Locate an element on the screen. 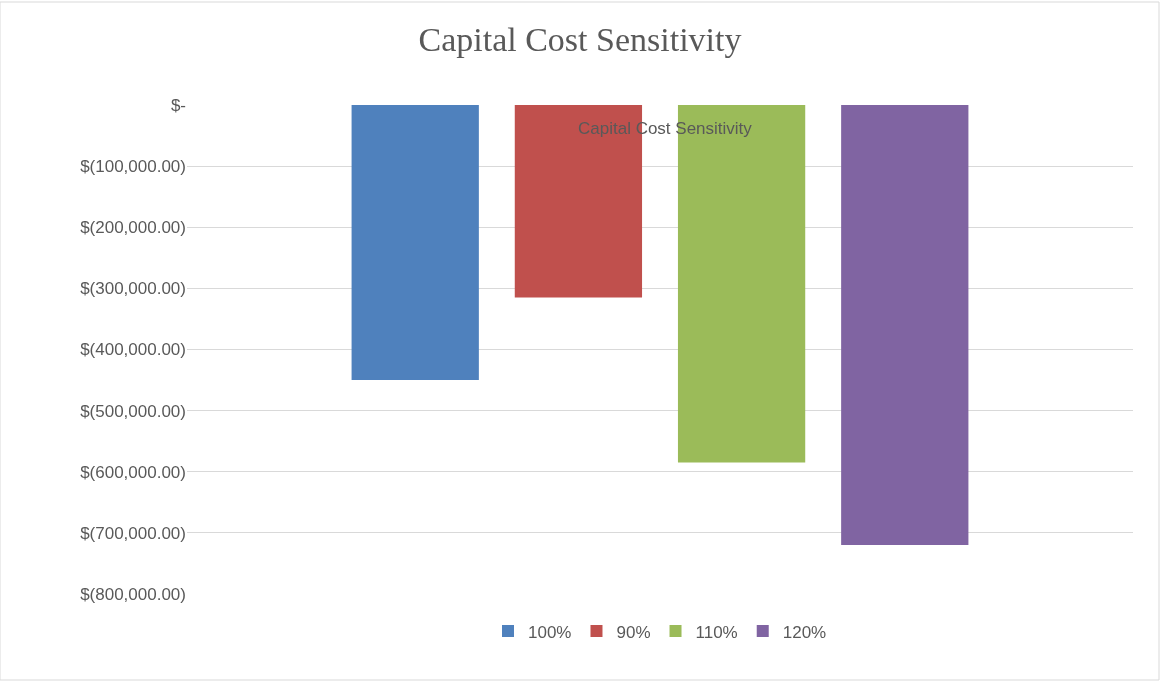  legend-label: 90% is located at coordinates (633, 632).